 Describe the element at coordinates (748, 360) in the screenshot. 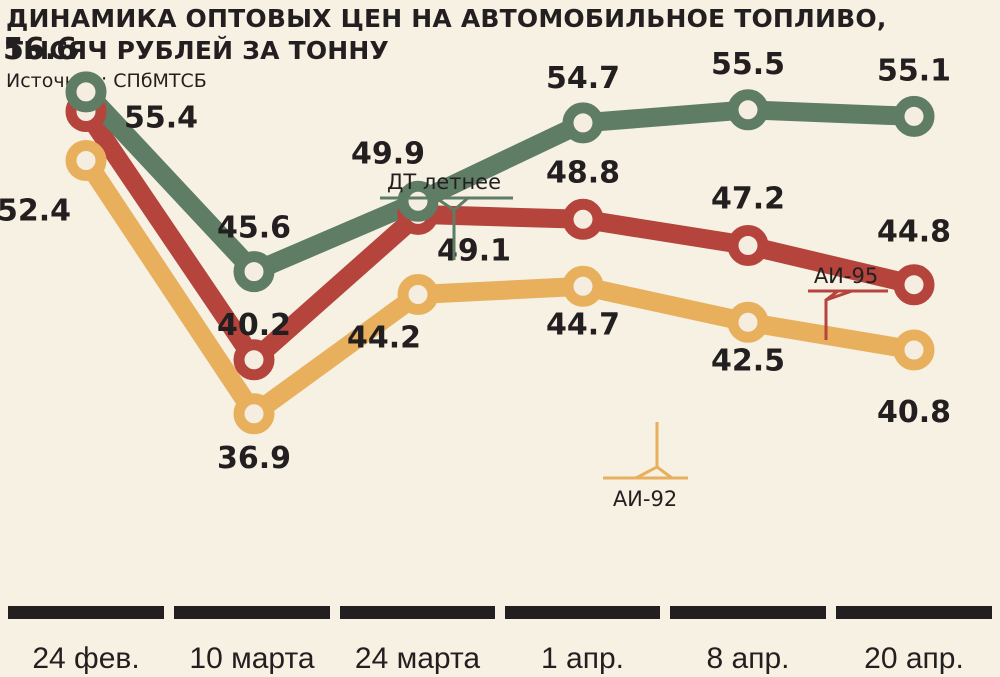

I see `data-label-ai-92-5: 42.5` at that location.